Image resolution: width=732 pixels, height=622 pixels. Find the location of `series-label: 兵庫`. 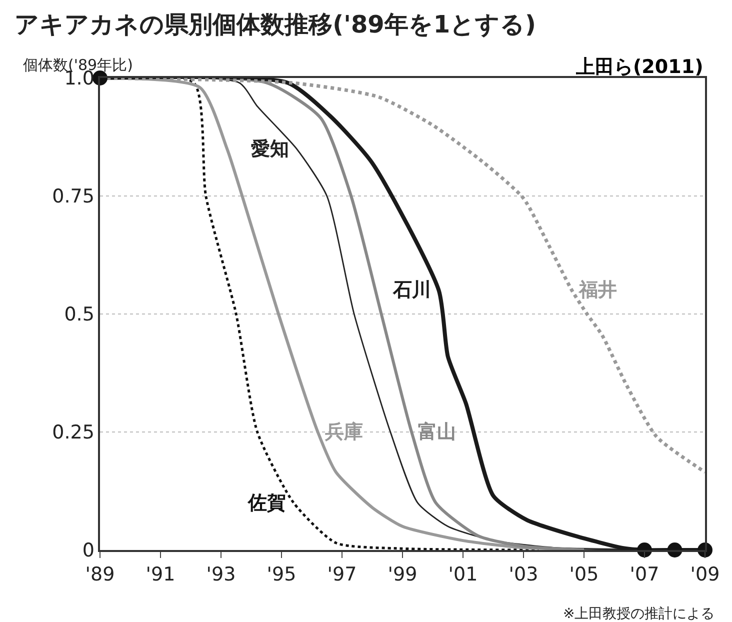

series-label: 兵庫 is located at coordinates (343, 432).